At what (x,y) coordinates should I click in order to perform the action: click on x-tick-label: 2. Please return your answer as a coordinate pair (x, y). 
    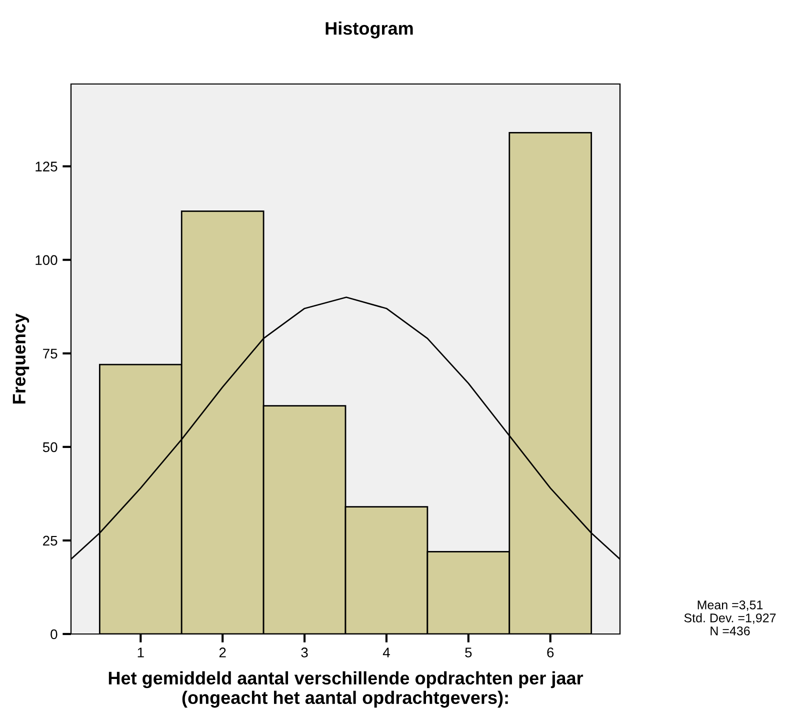
    Looking at the image, I should click on (222, 653).